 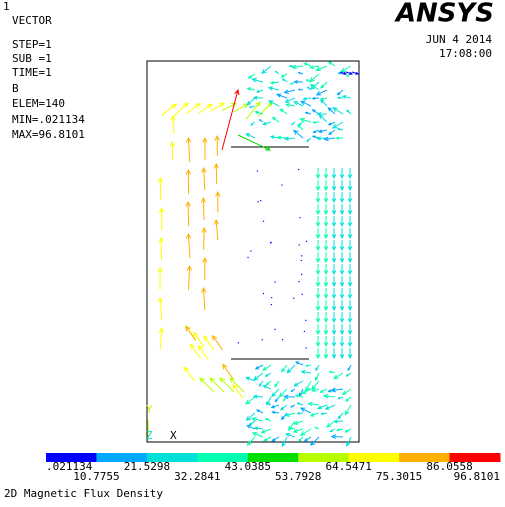 I want to click on info-line: B, so click(x=15, y=88).